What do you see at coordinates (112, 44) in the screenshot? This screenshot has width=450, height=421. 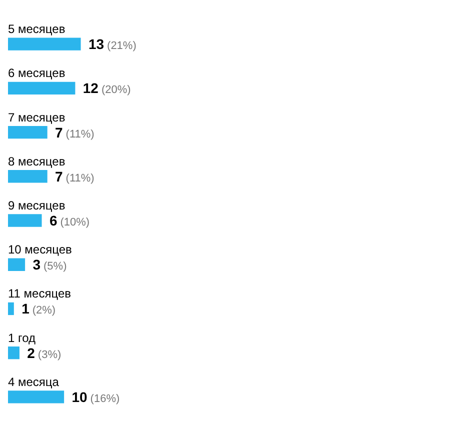 I see `data-label: 13 (21%)` at bounding box center [112, 44].